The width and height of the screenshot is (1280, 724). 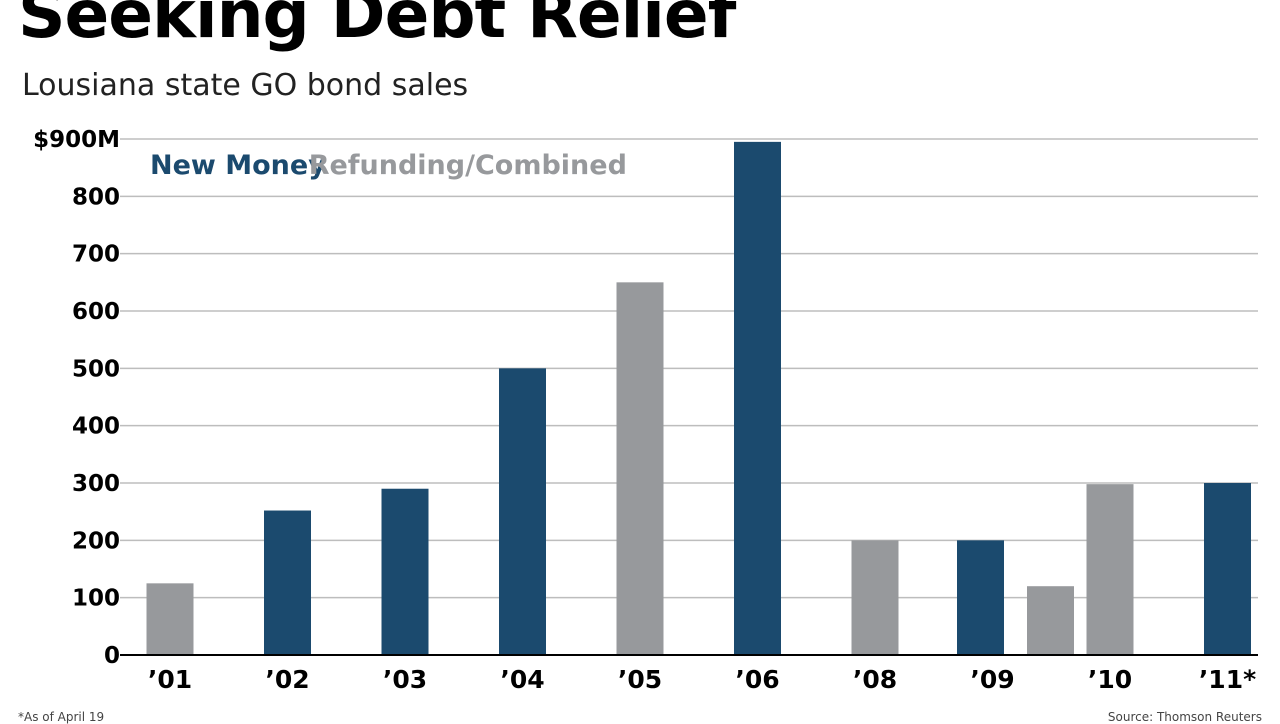 What do you see at coordinates (640, 679) in the screenshot?
I see `x-tick-label: ’05` at bounding box center [640, 679].